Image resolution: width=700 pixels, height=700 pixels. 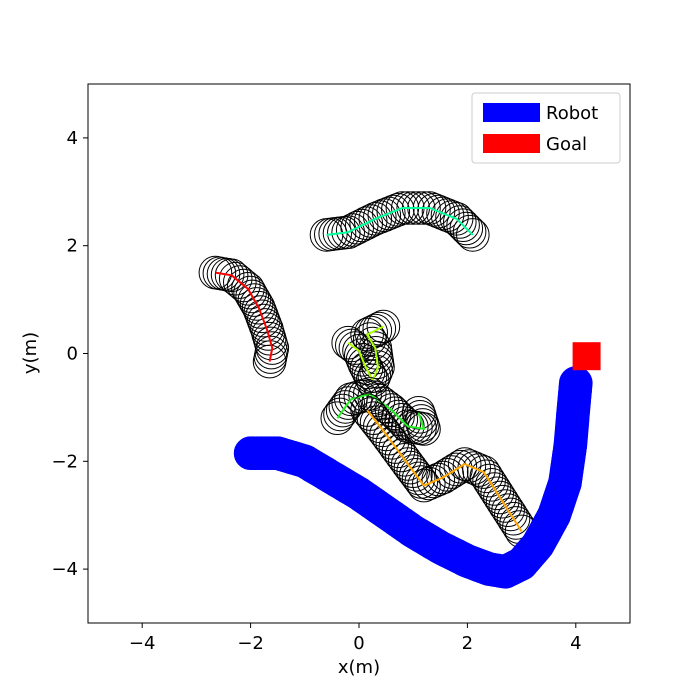 I want to click on human-0-trajectory, so click(x=244, y=316).